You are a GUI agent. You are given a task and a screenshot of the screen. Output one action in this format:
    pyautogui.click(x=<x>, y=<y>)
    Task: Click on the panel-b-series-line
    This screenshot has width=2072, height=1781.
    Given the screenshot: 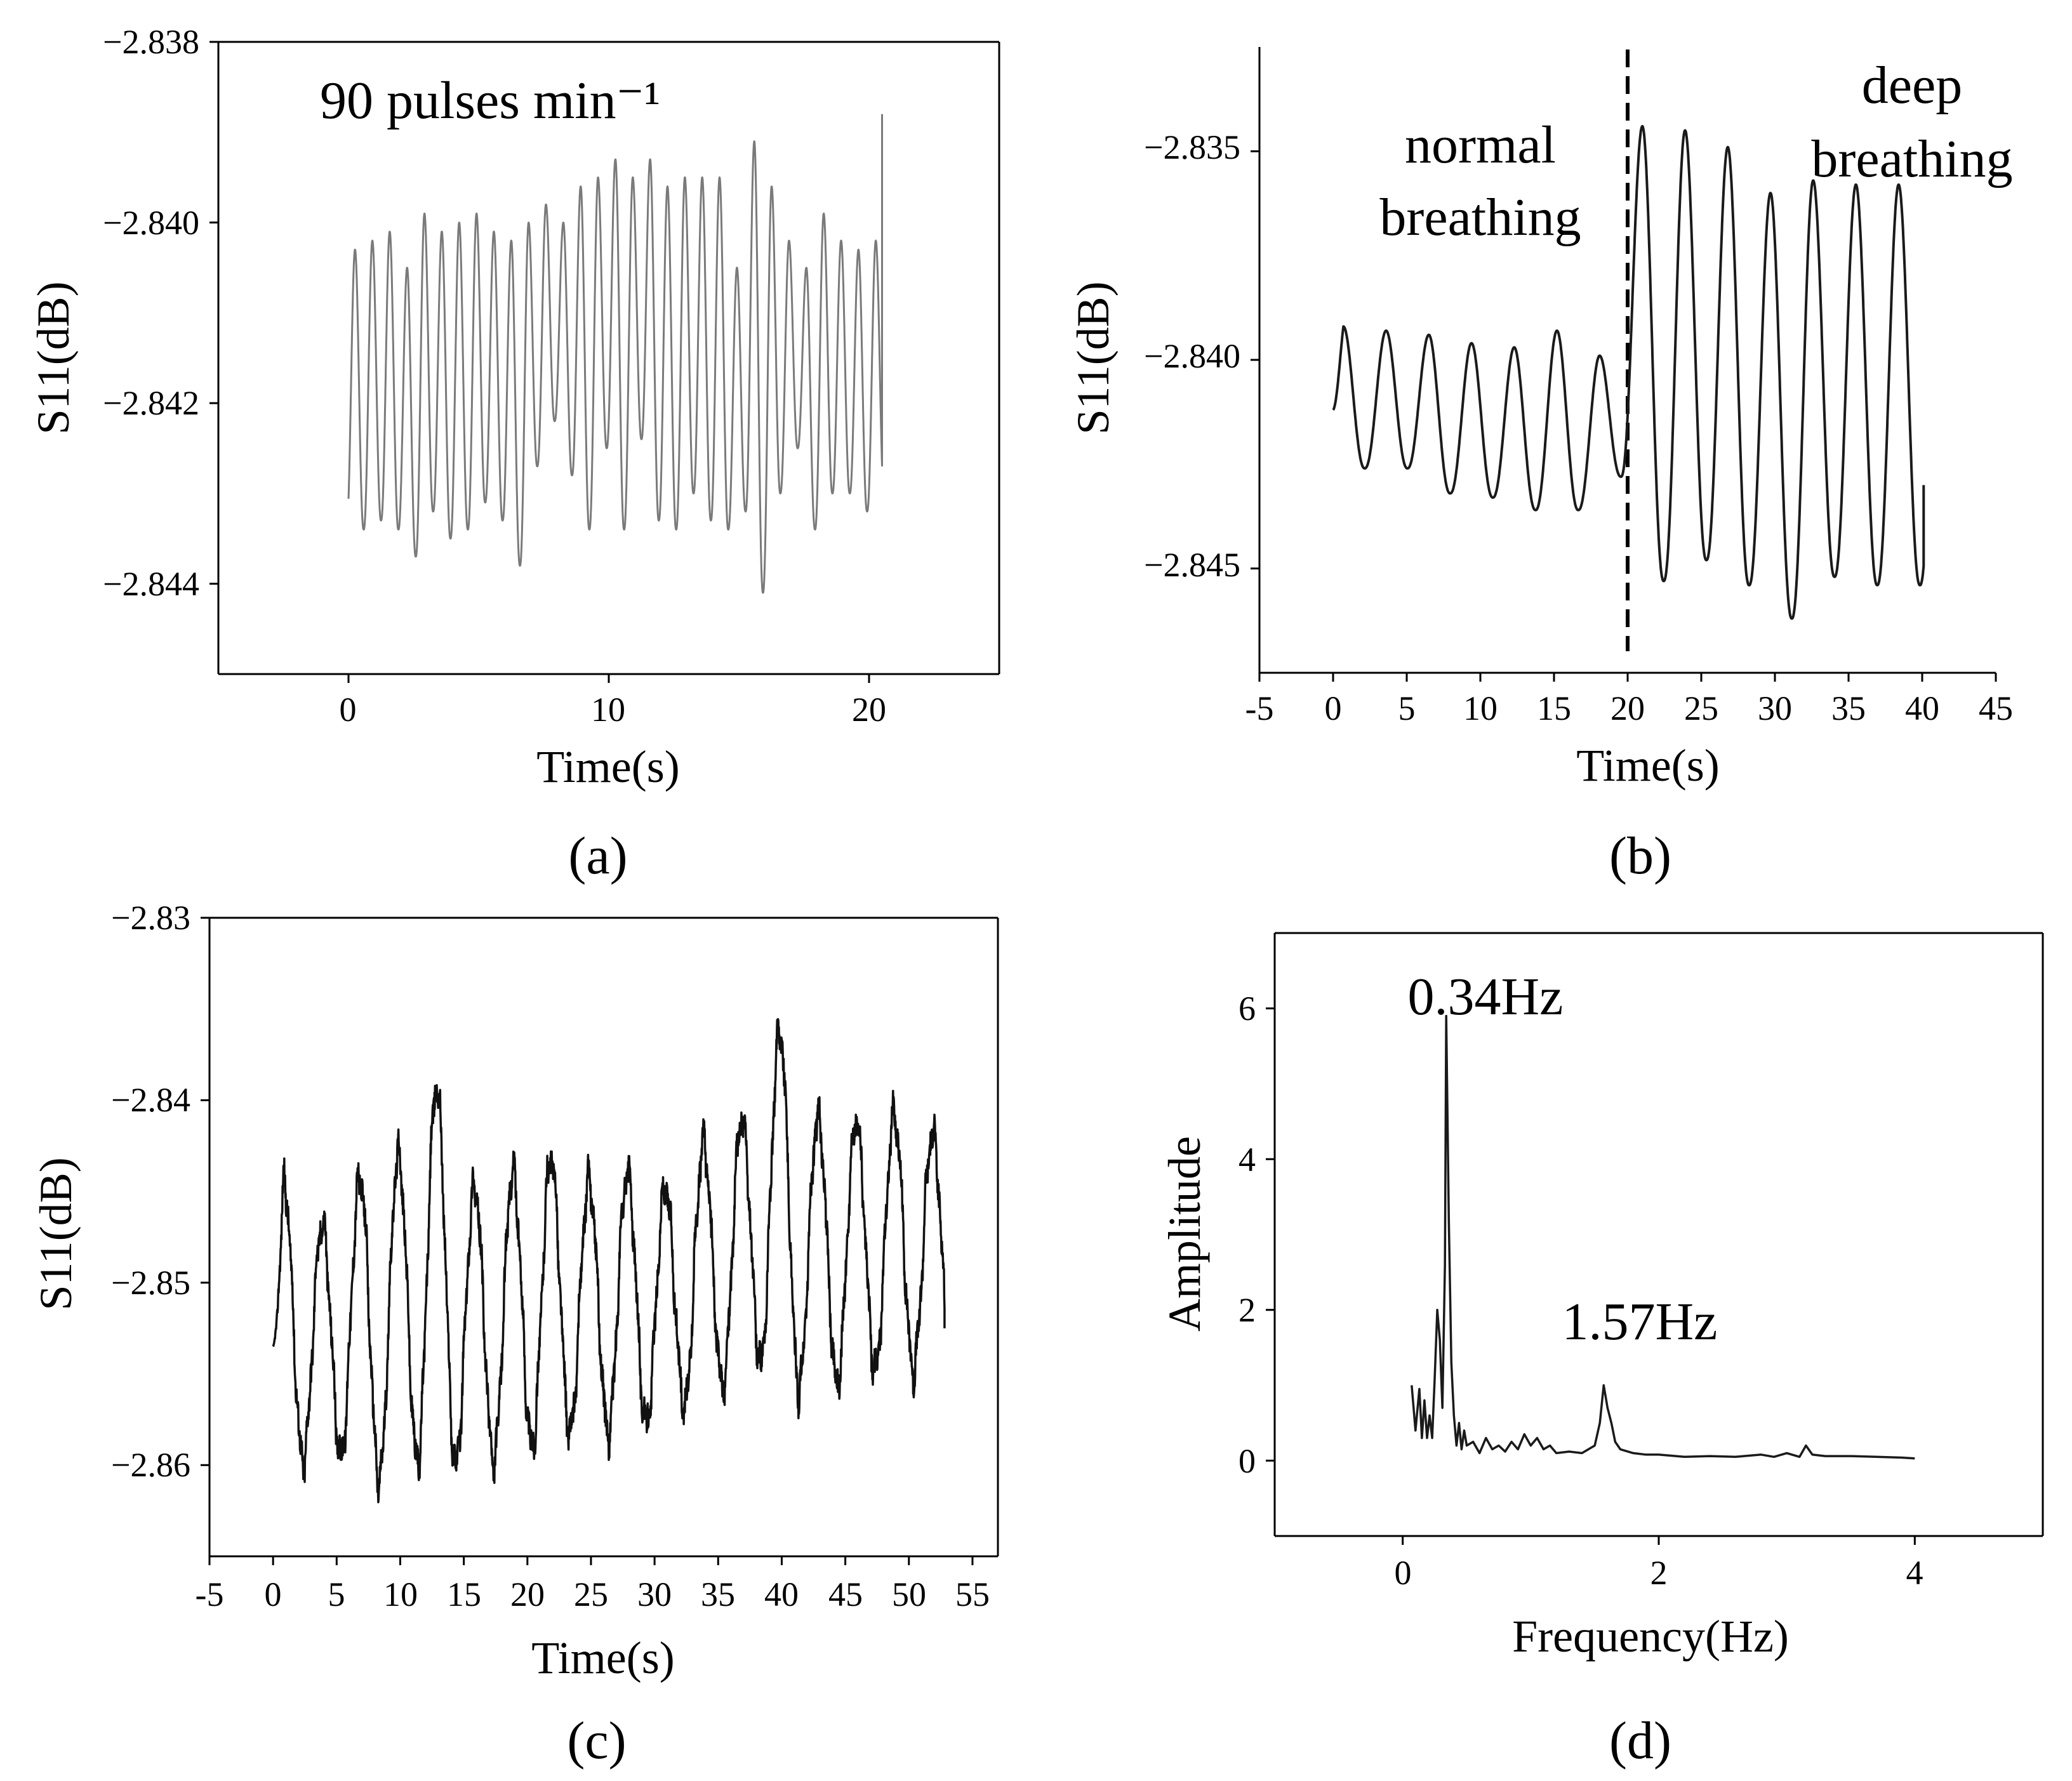 What is the action you would take?
    pyautogui.click(x=1628, y=372)
    